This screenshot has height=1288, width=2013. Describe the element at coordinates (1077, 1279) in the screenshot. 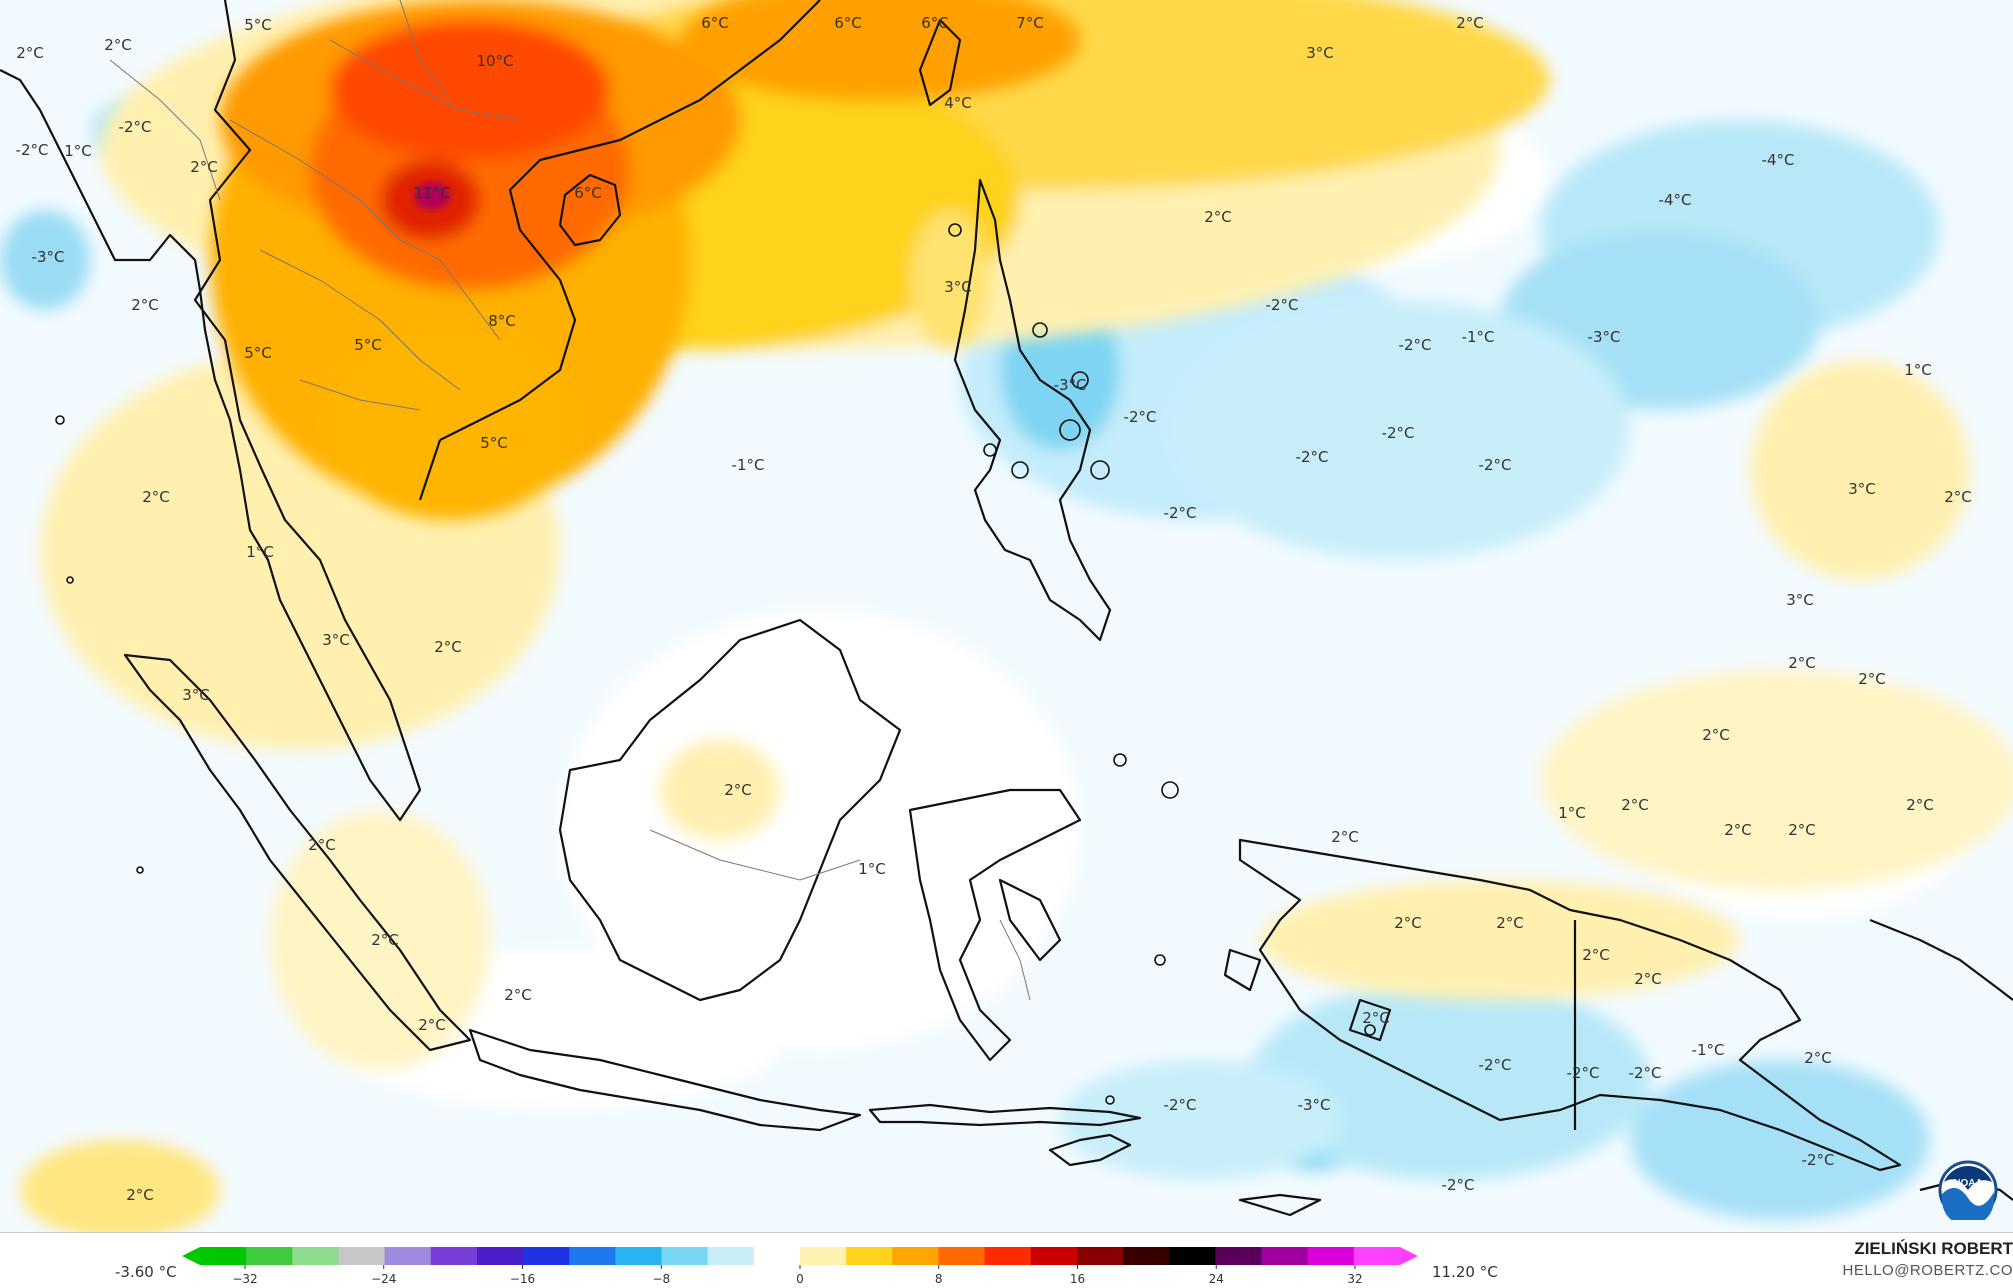

I see `scale-tick-label: 16` at that location.